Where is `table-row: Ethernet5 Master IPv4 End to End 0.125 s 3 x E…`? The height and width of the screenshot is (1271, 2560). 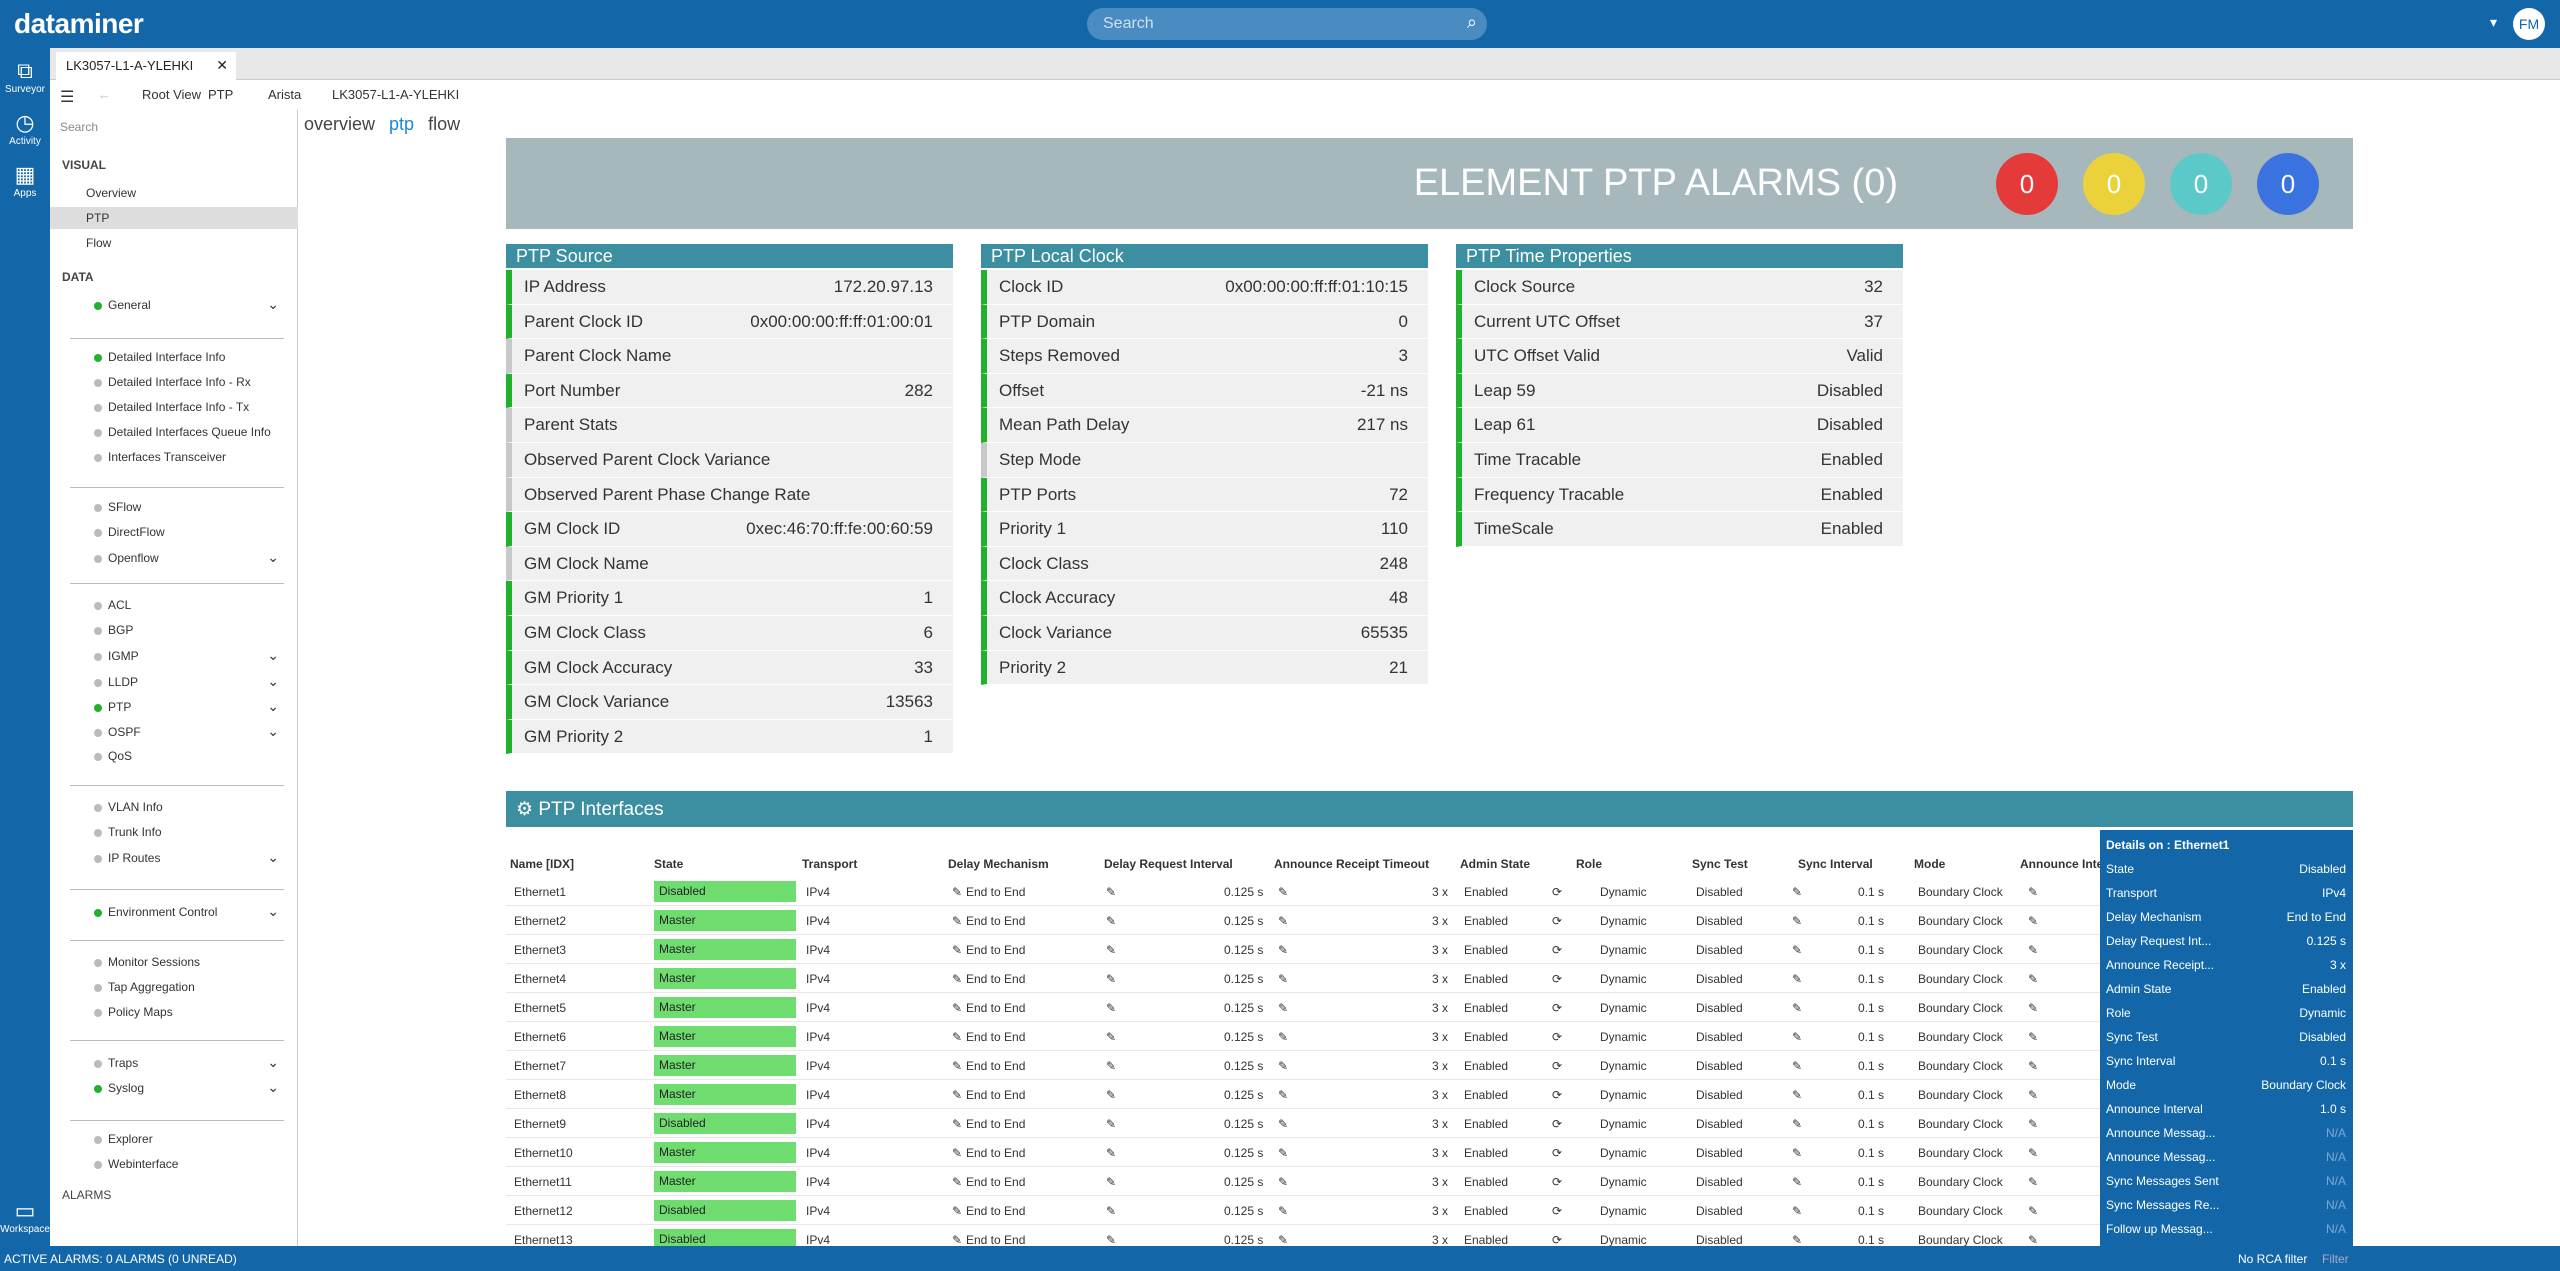
table-row: Ethernet5 Master IPv4 End to End 0.125 s 3 x E… is located at coordinates (1306, 1007).